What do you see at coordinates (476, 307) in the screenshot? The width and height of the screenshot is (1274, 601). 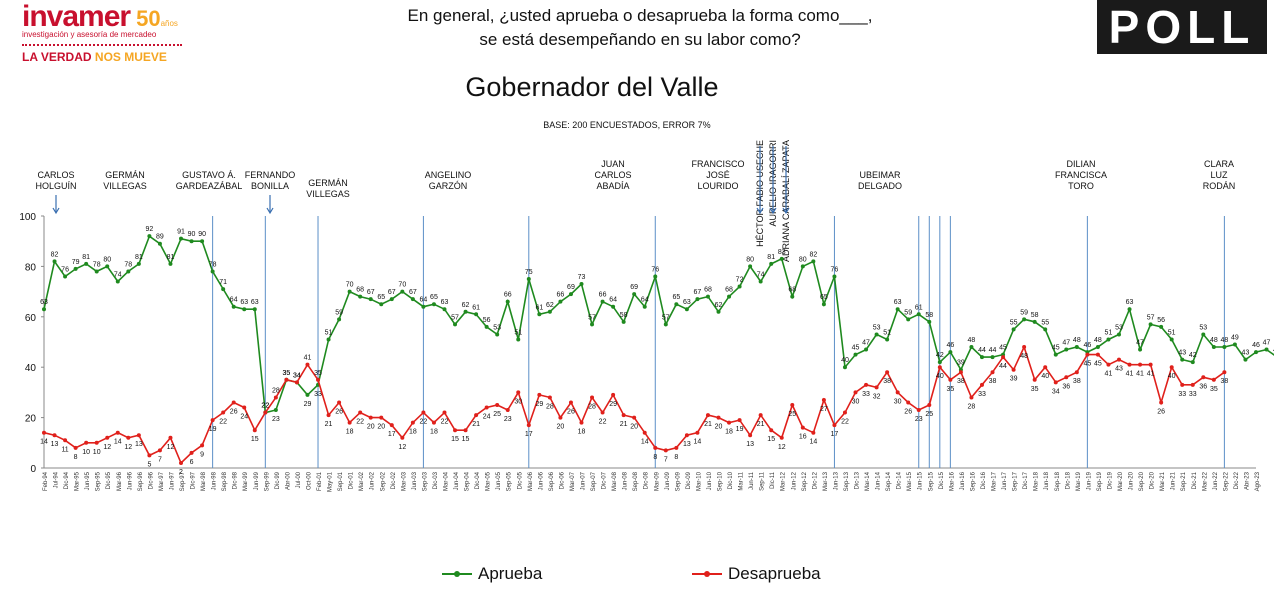 I see `data-label: 61` at bounding box center [476, 307].